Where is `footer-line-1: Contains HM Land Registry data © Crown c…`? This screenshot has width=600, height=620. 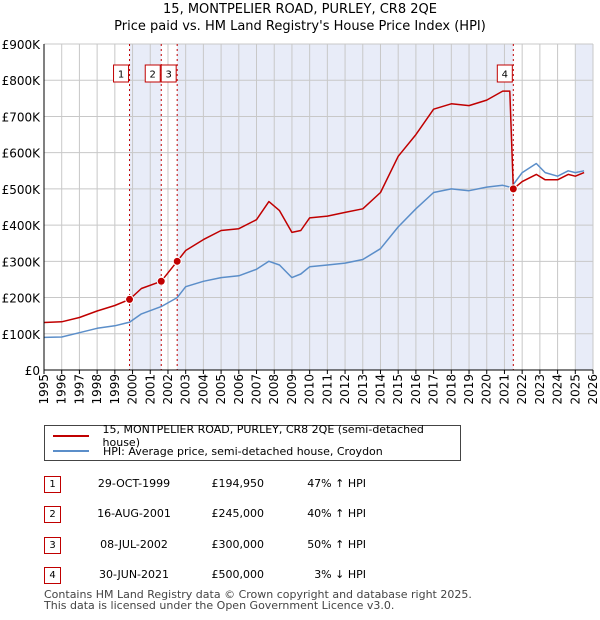
footer-line-1: Contains HM Land Registry data © Crown c… is located at coordinates (258, 594).